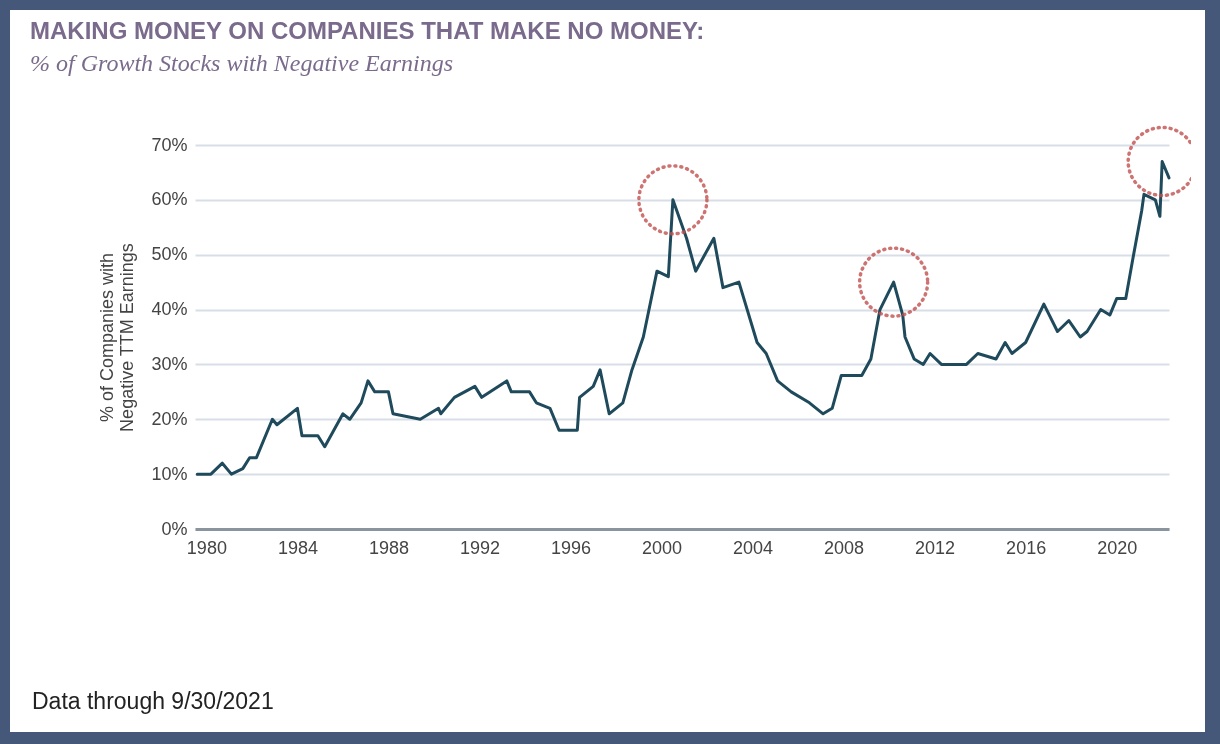 Image resolution: width=1220 pixels, height=744 pixels. Describe the element at coordinates (117, 337) in the screenshot. I see `y-axis-title: % of Companies with Negative TTM Earnings` at that location.